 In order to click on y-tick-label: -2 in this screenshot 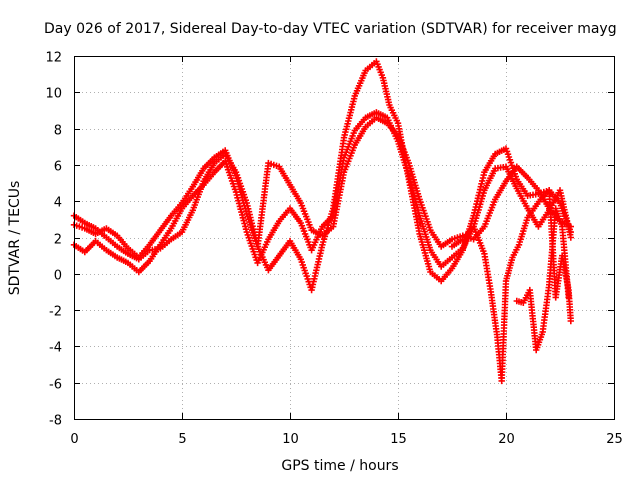, I will do `click(55, 312)`.